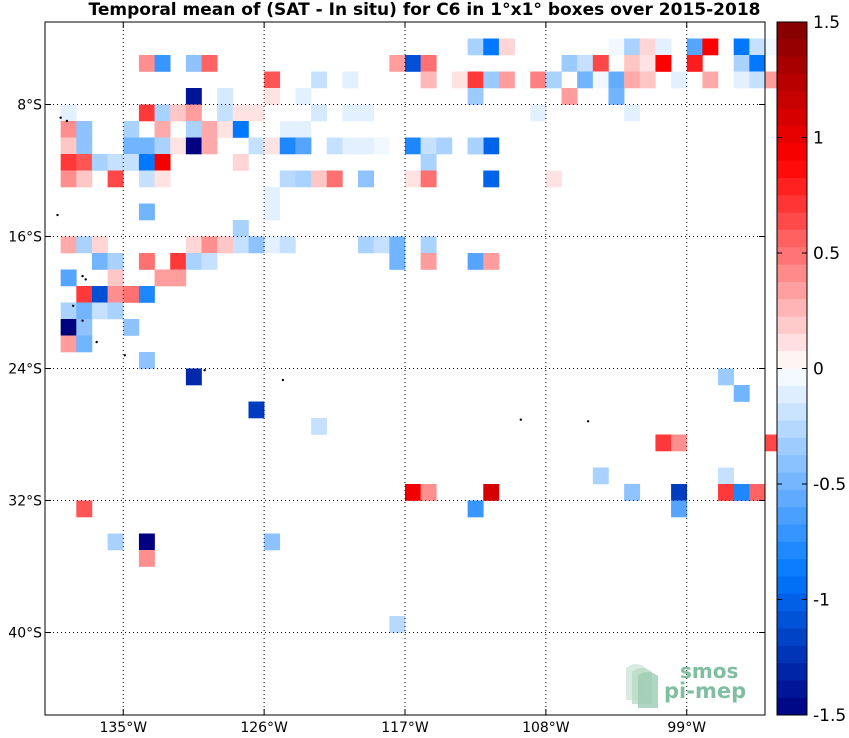  Describe the element at coordinates (811, 369) in the screenshot. I see `colorbar: 1.5 1 0.5 0 -0.5 -1 -1.5` at that location.